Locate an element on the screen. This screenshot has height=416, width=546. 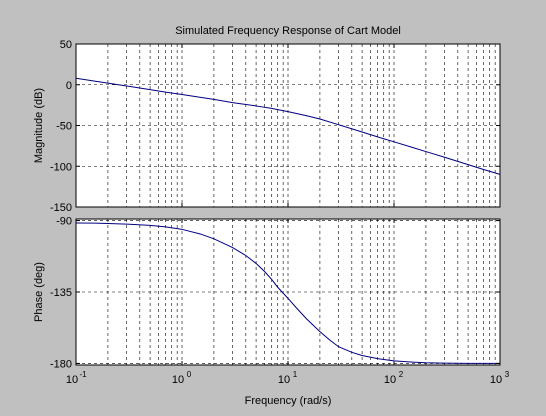
magnitude-ytick-label: -100 is located at coordinates (61, 167).